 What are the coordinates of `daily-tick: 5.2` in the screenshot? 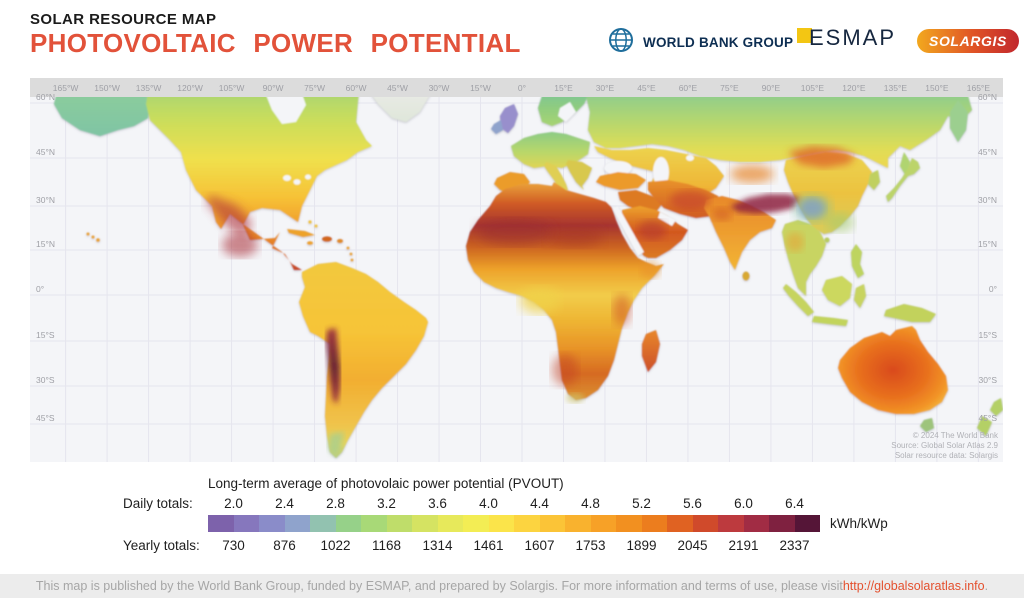 It's located at (641, 503).